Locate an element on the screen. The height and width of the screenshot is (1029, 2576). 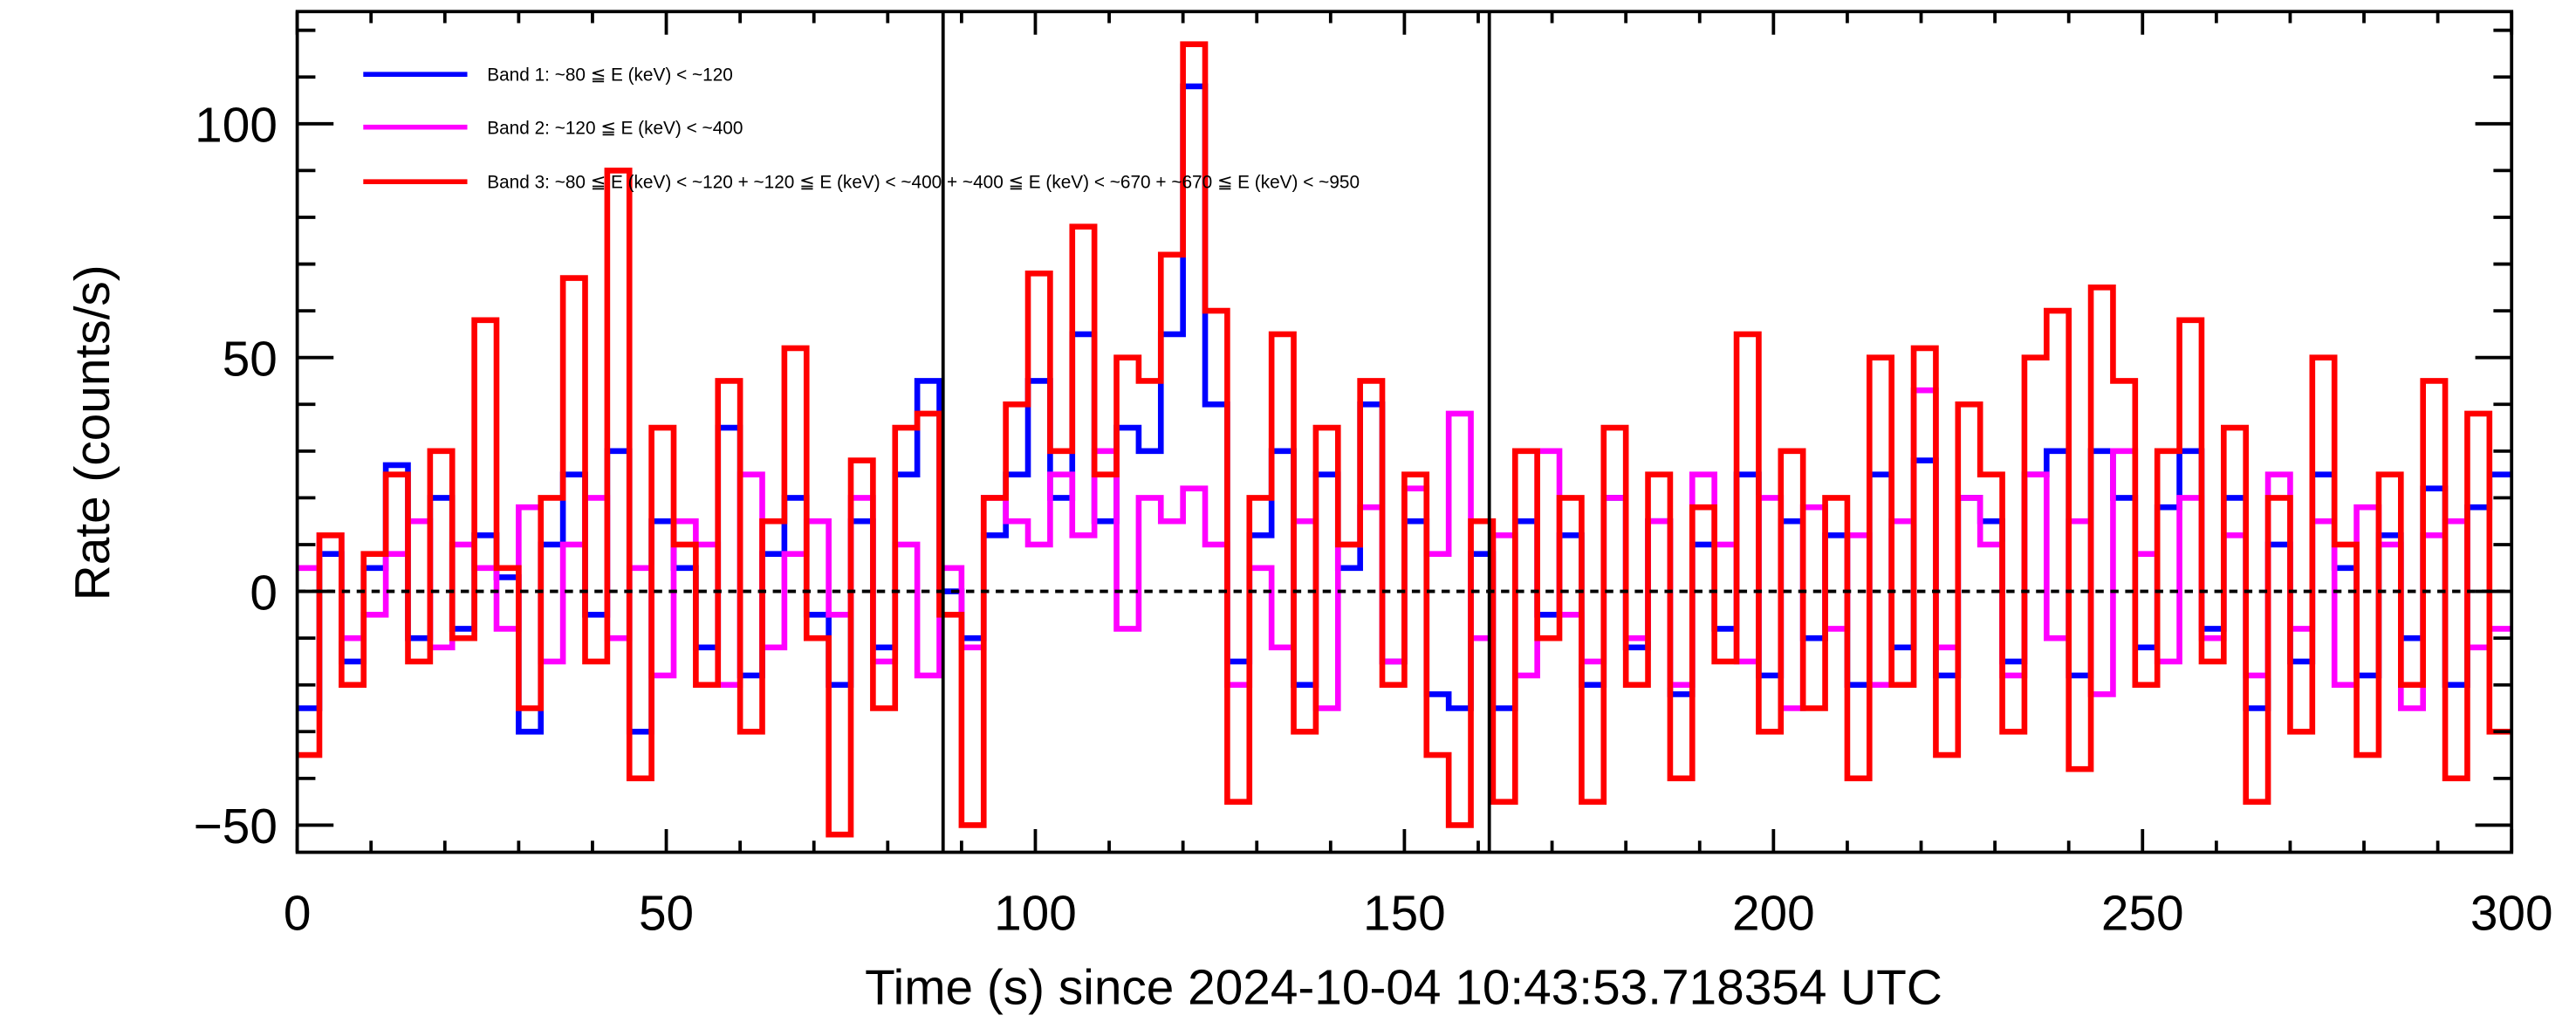
legend-label: Band 2: ~120 ≦ E (keV) < ~400 is located at coordinates (615, 128).